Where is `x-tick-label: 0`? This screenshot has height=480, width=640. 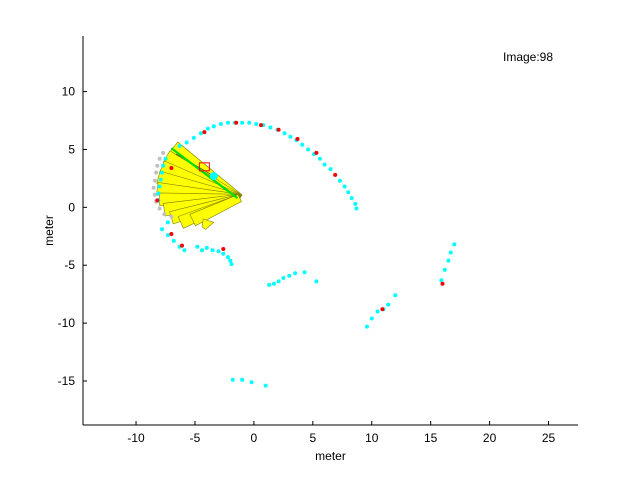 x-tick-label: 0 is located at coordinates (254, 438).